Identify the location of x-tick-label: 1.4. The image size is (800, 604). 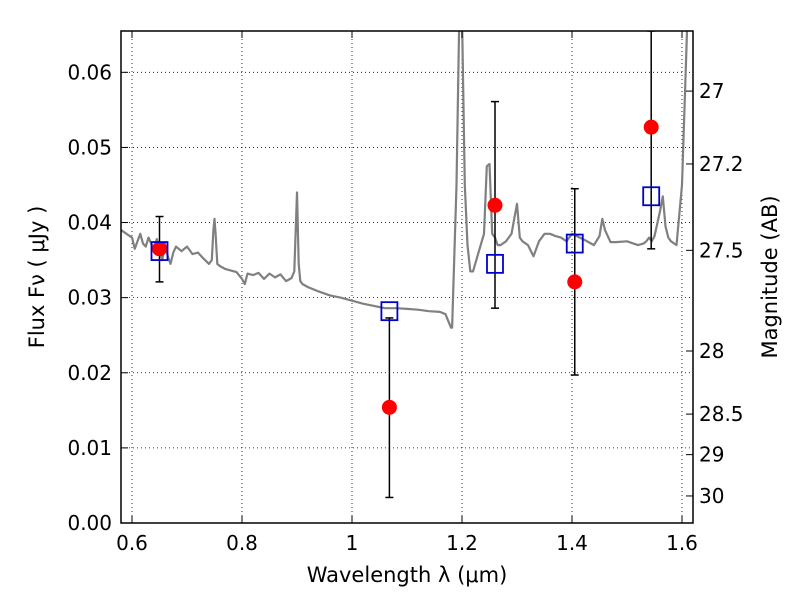
(572, 543).